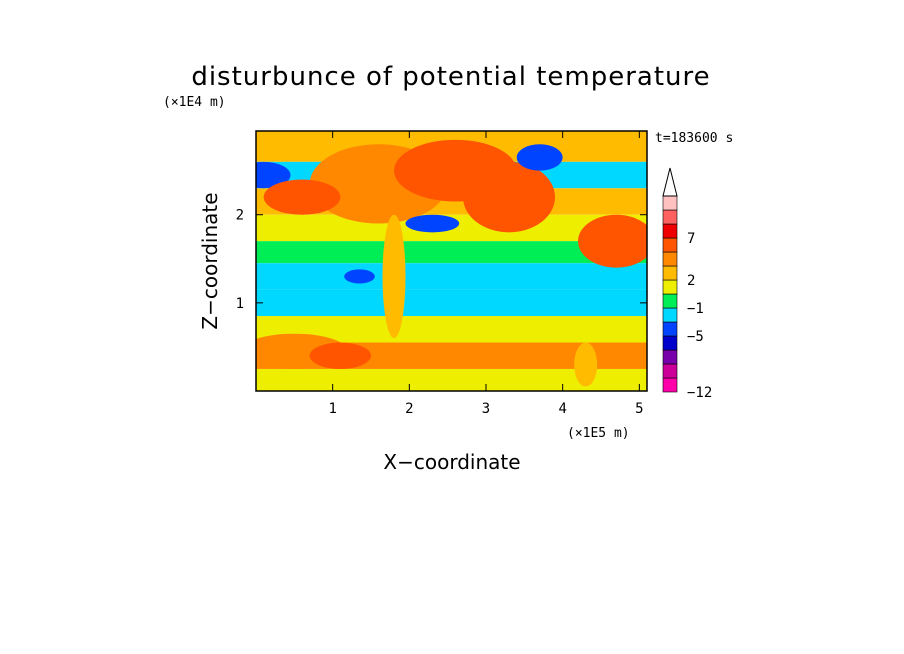 This screenshot has width=904, height=654. What do you see at coordinates (409, 409) in the screenshot?
I see `x-tick-label: 2` at bounding box center [409, 409].